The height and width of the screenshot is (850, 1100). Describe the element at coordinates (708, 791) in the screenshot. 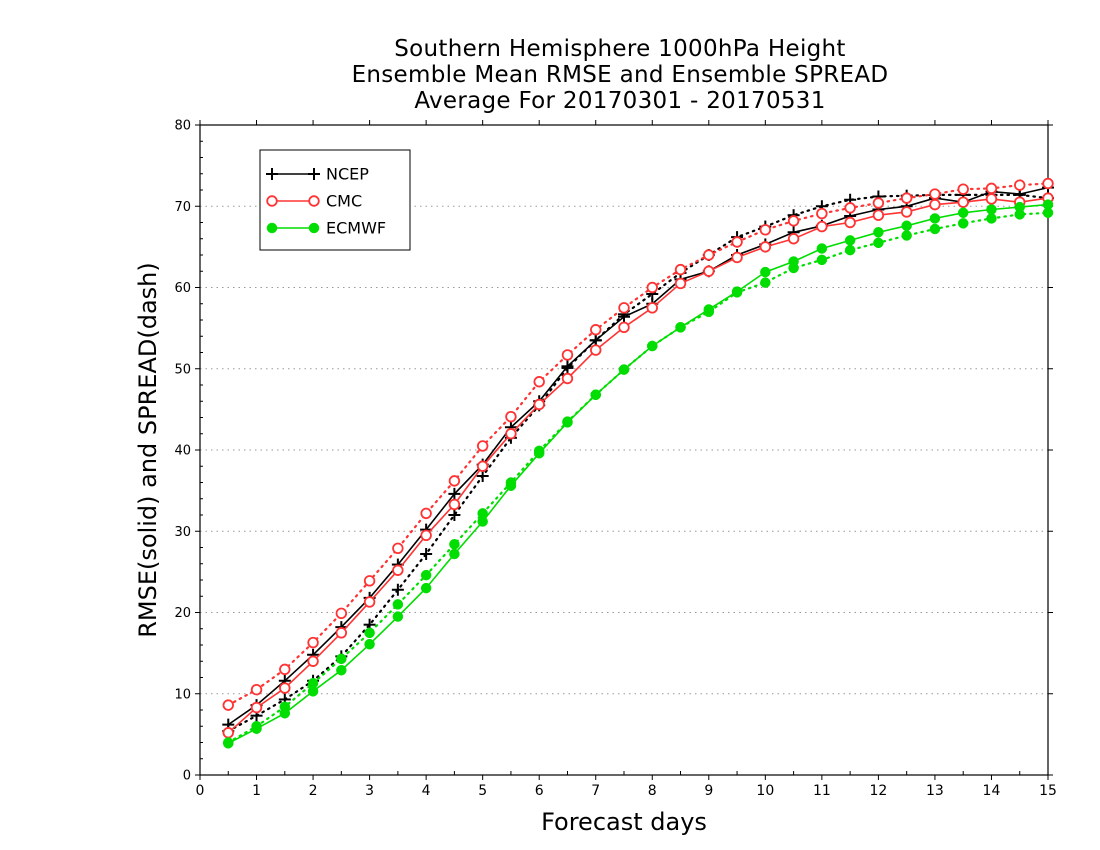

I see `x-tick-label: 9` at that location.